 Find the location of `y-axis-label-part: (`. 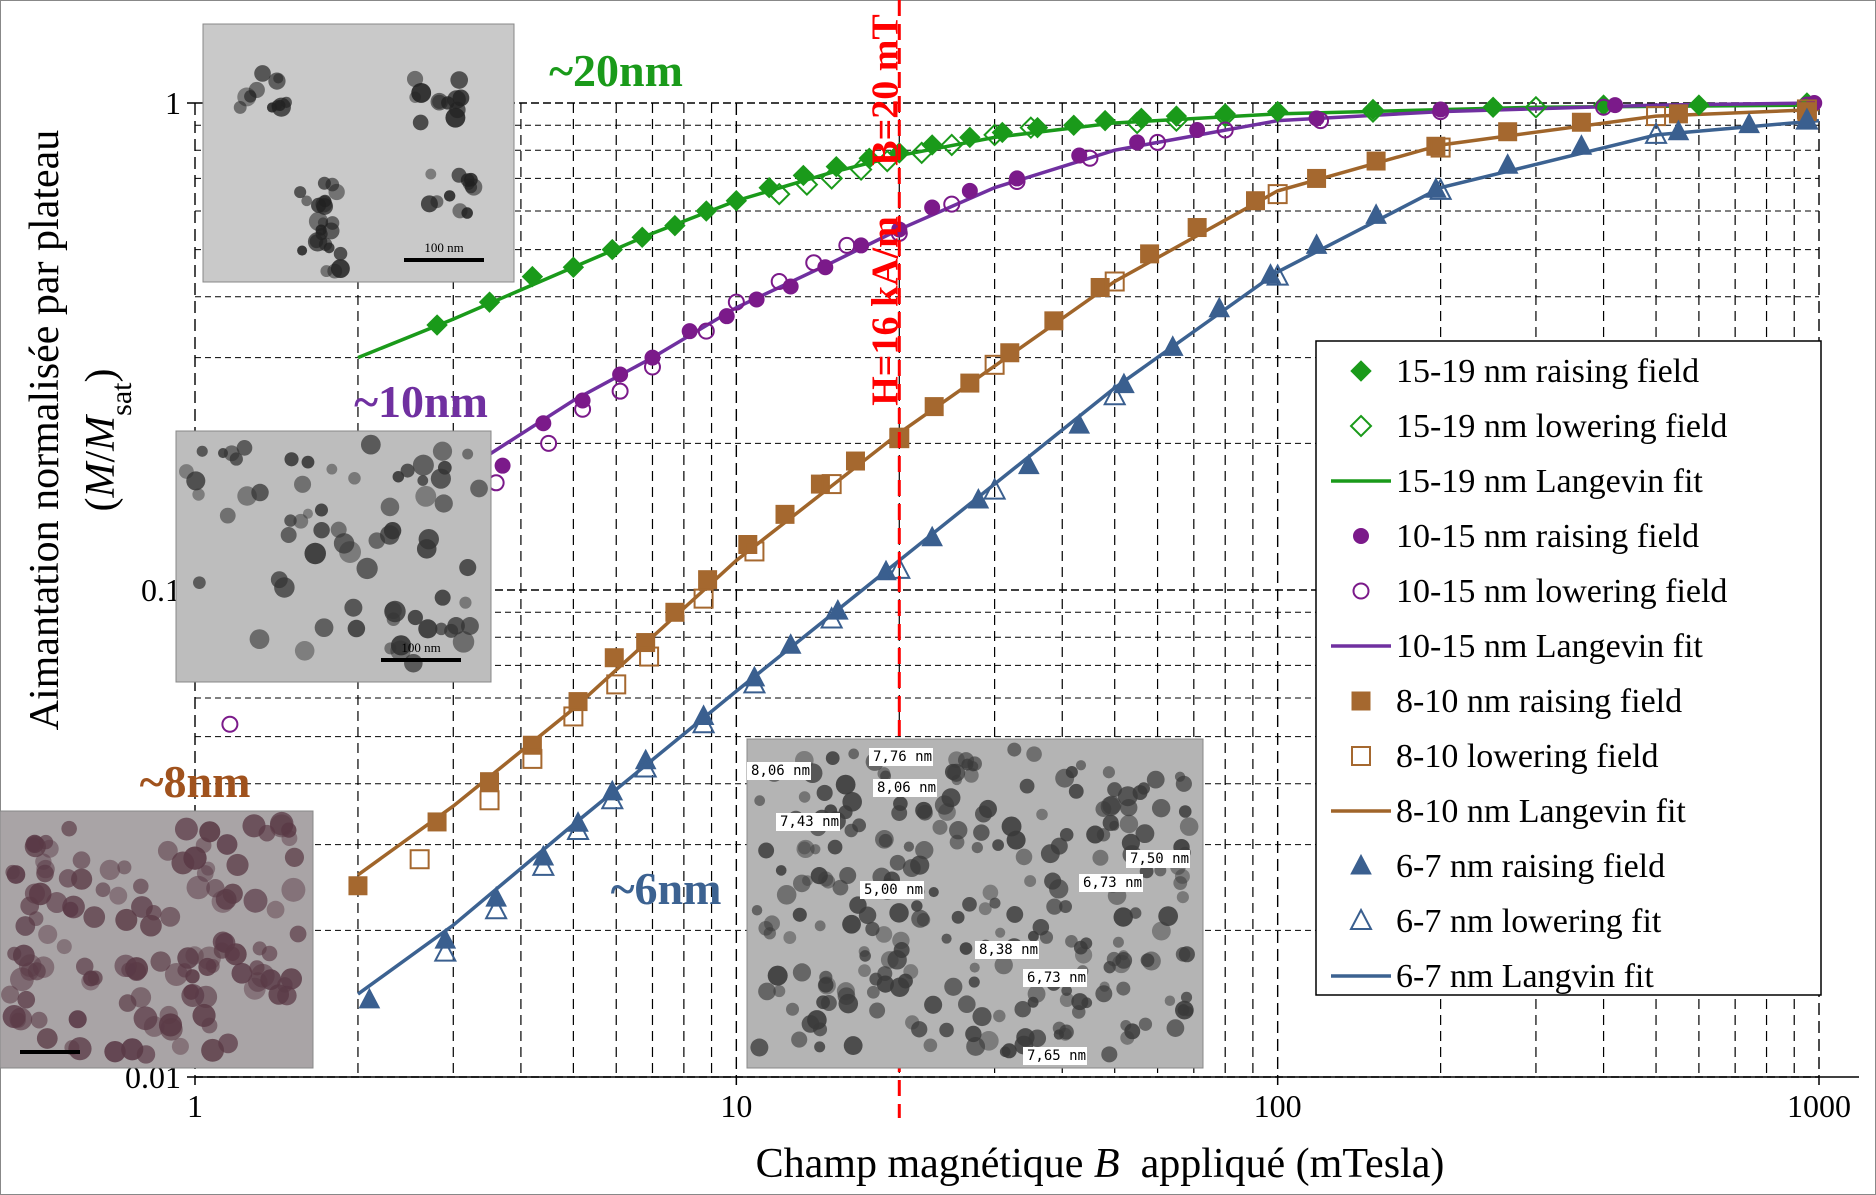

y-axis-label-part: ( is located at coordinates (101, 505).